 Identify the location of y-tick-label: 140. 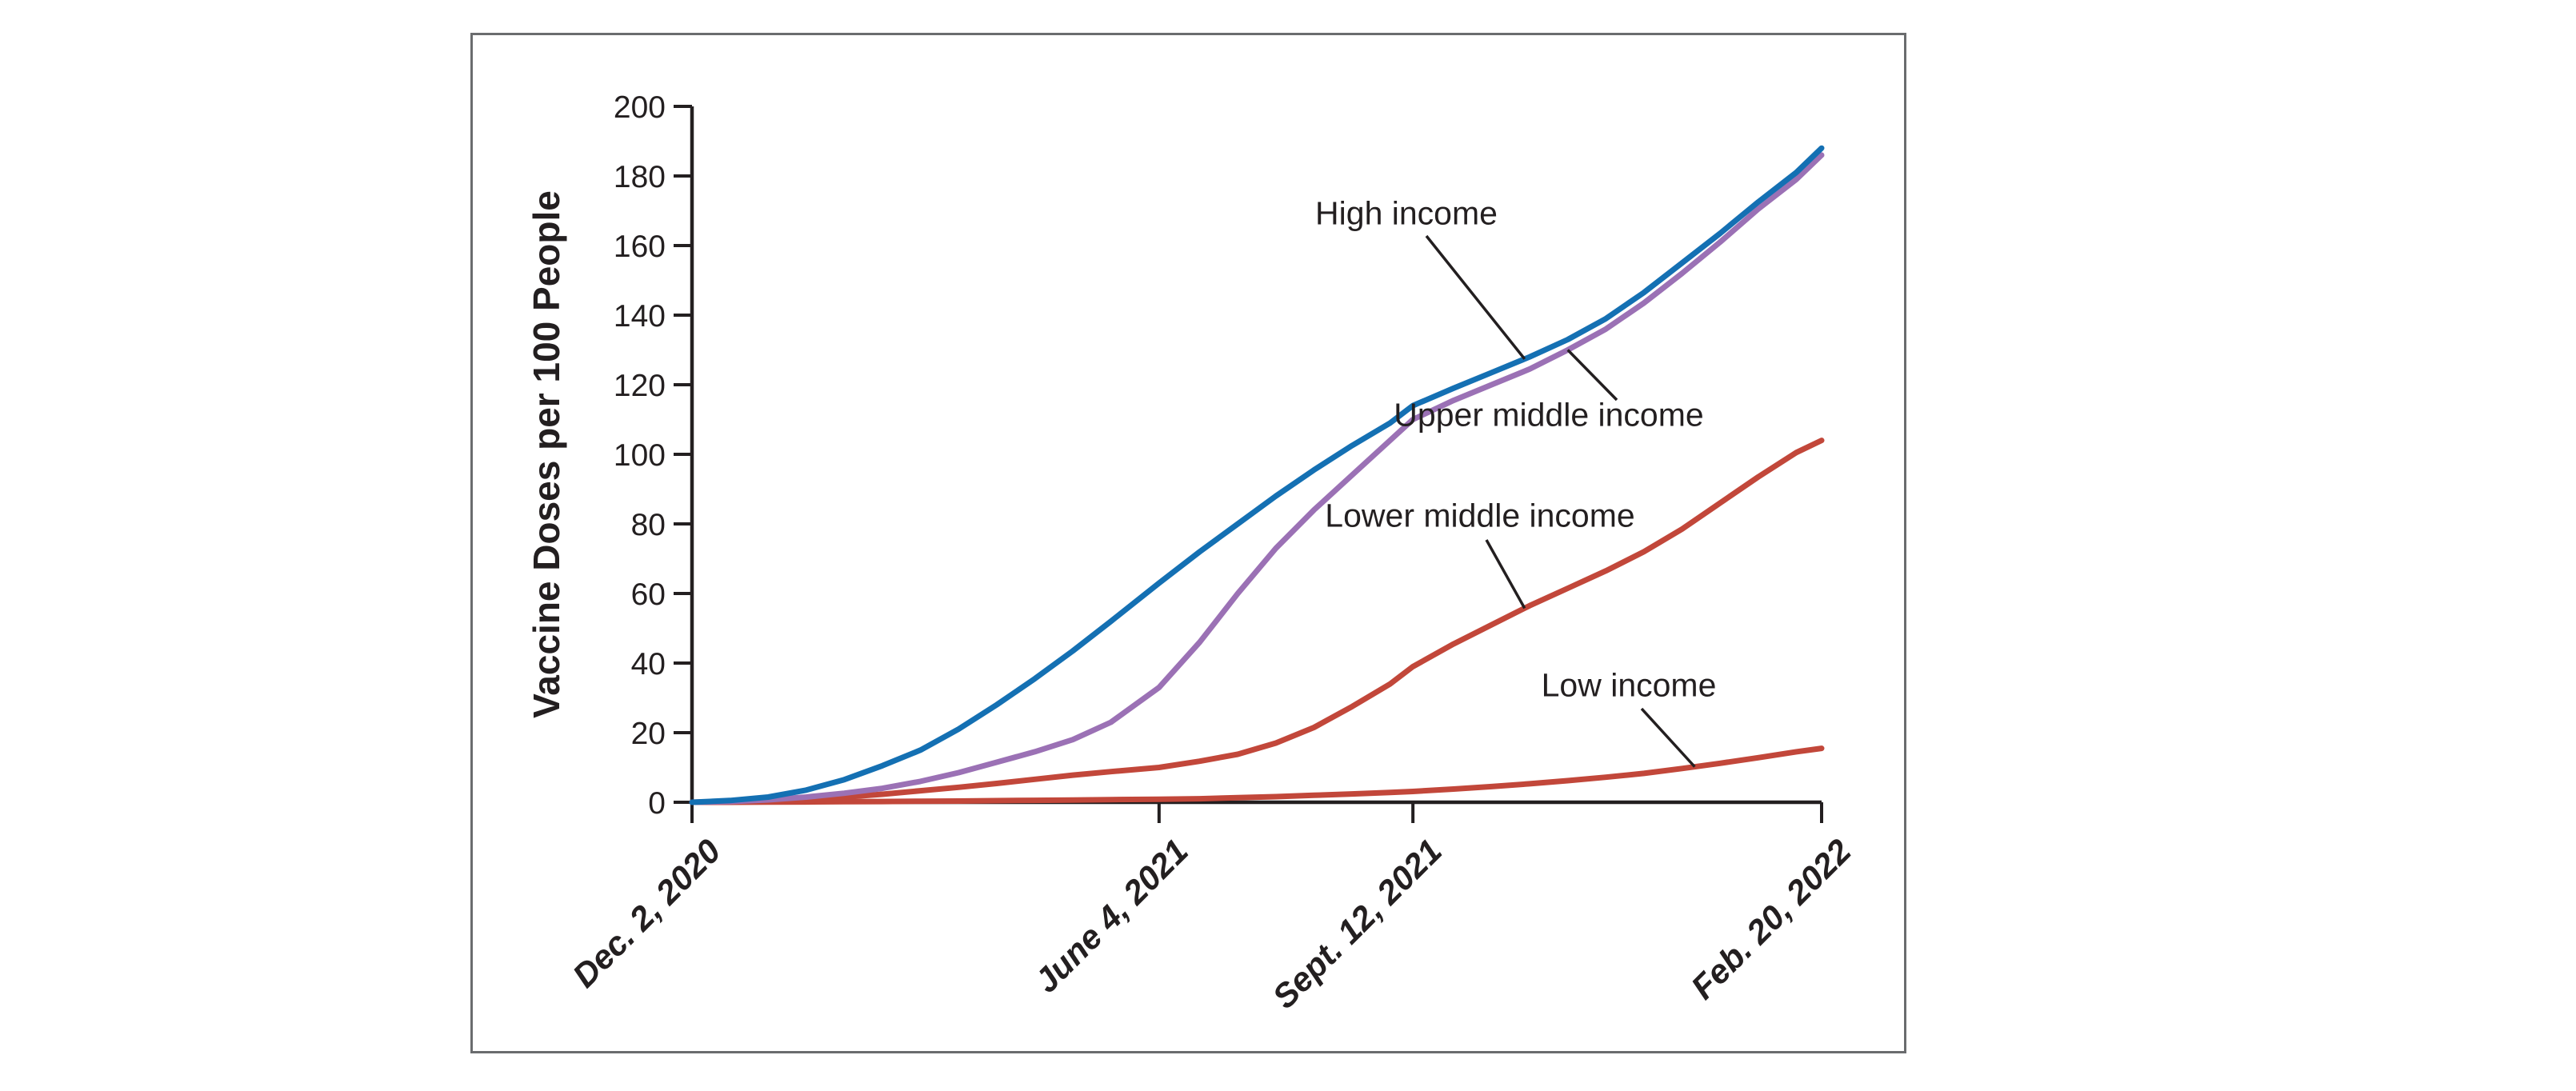
(640, 316).